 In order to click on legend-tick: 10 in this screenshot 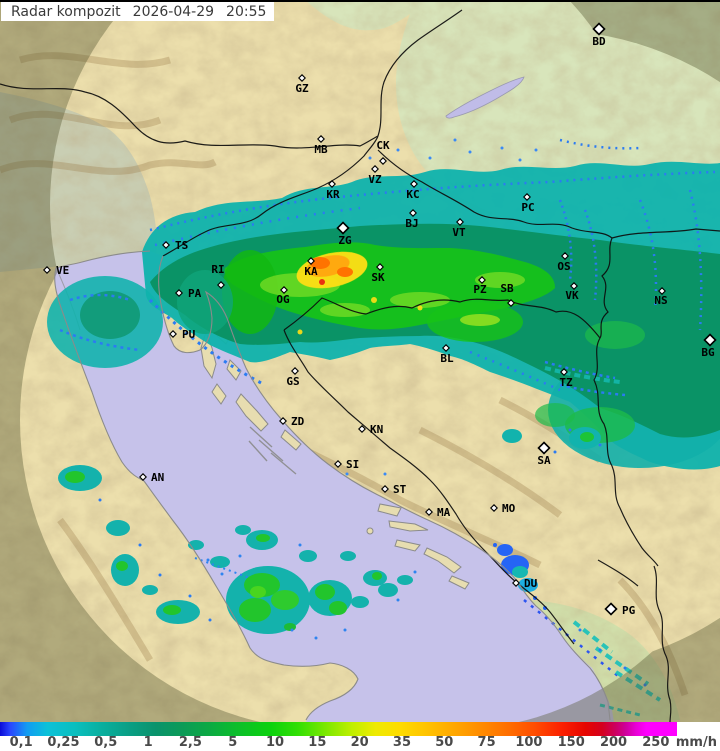, I will do `click(275, 742)`.